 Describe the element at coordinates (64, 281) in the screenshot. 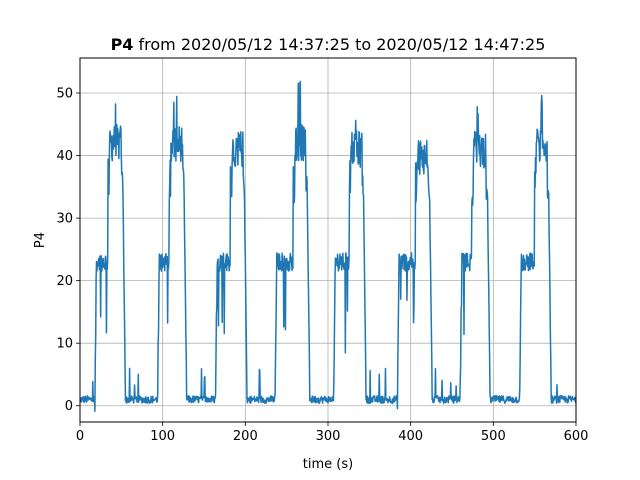

I see `y-tick-label: 20` at that location.